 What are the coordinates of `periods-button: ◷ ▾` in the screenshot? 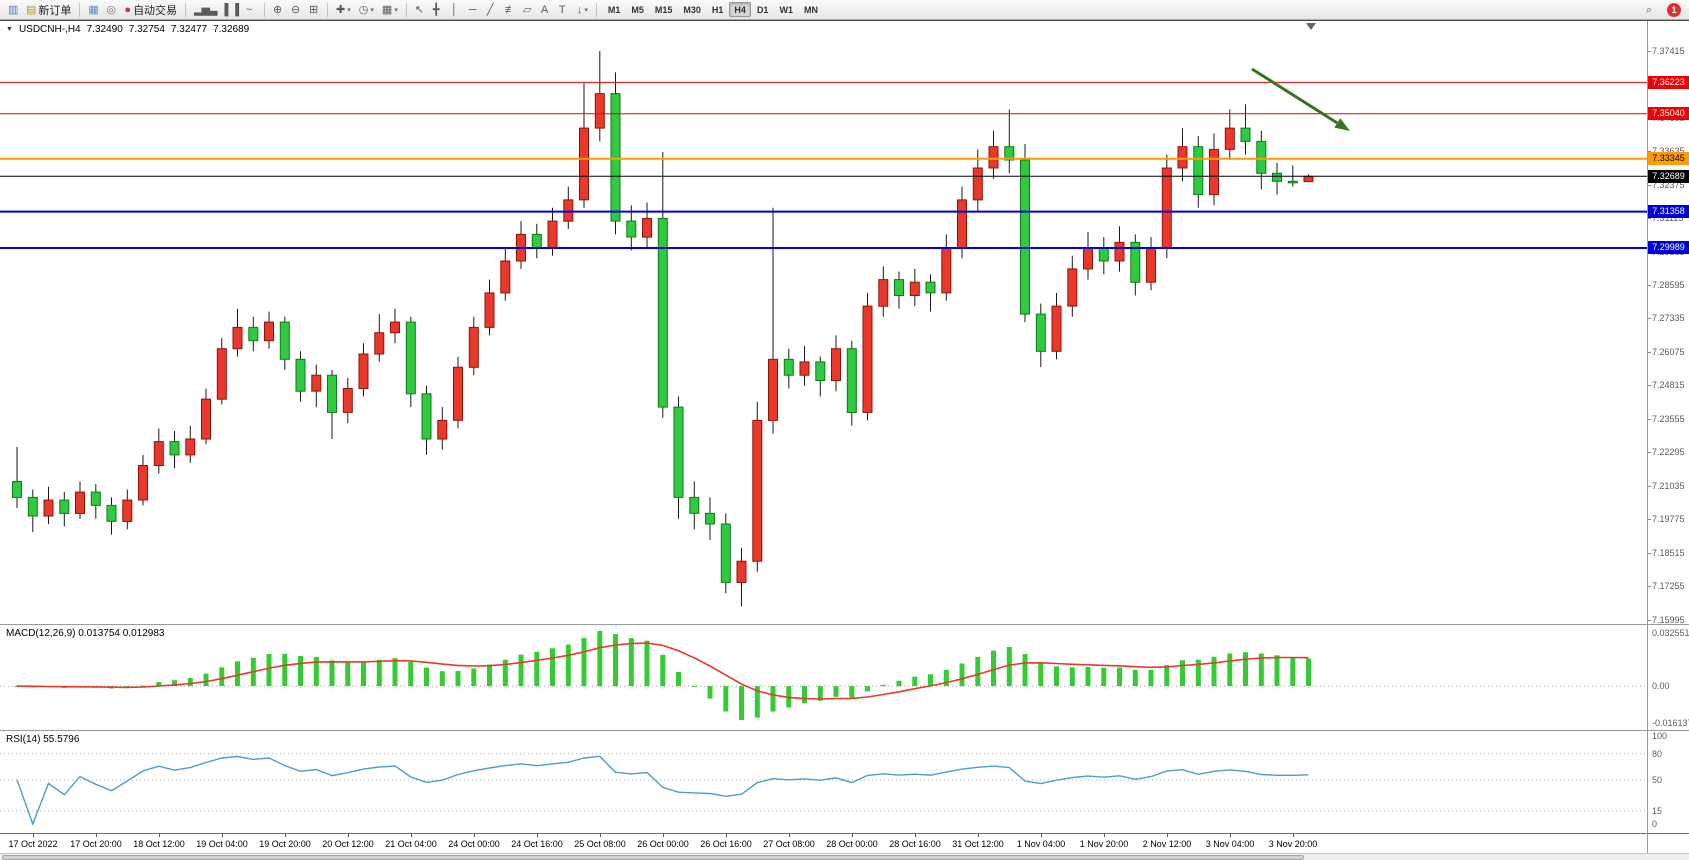 It's located at (366, 10).